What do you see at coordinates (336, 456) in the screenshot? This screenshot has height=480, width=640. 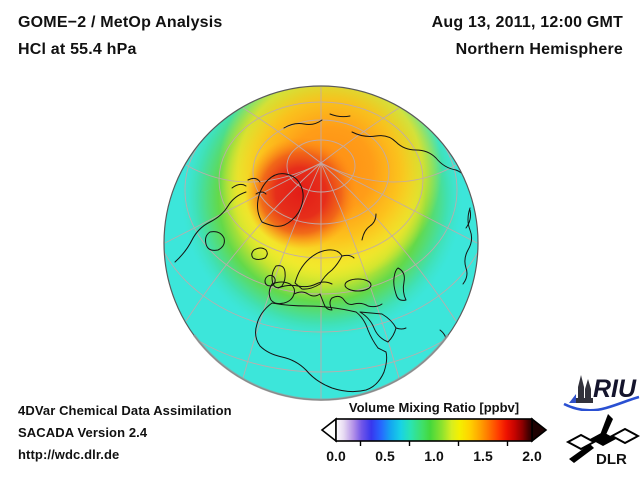 I see `colorbar-tick-0: 0.0` at bounding box center [336, 456].